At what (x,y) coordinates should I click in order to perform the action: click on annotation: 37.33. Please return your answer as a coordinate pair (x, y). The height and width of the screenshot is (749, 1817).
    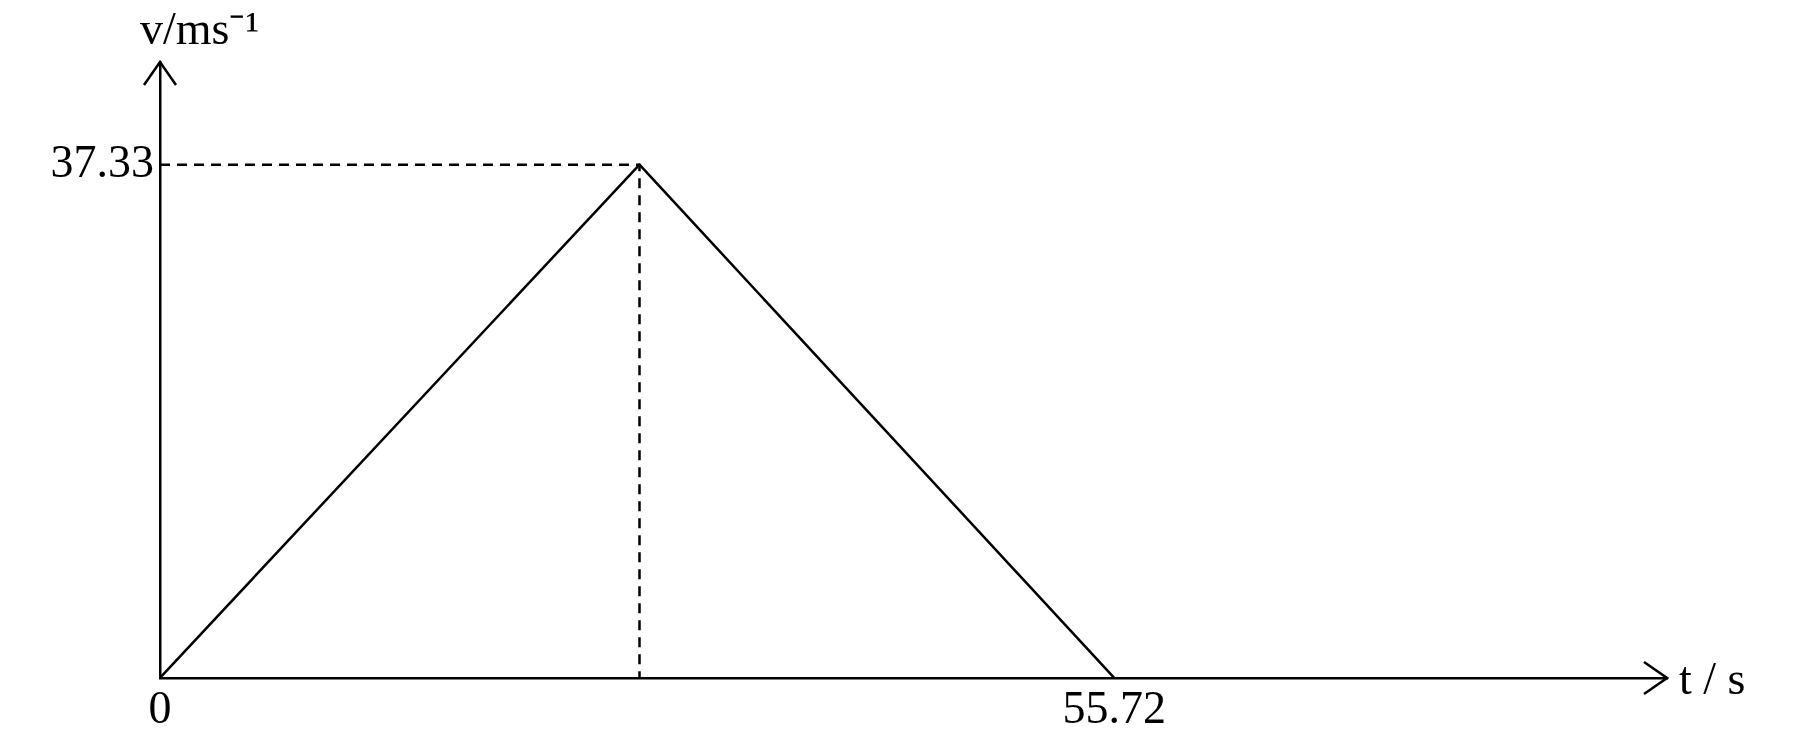
    Looking at the image, I should click on (102, 161).